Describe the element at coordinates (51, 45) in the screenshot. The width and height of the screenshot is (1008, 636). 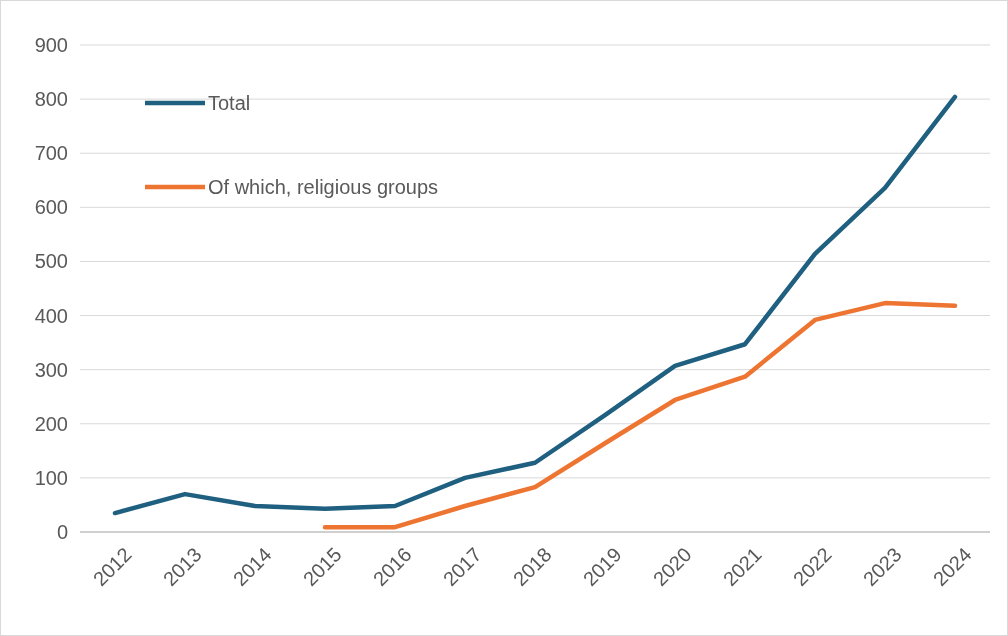
I see `y-tick-label: 900` at that location.